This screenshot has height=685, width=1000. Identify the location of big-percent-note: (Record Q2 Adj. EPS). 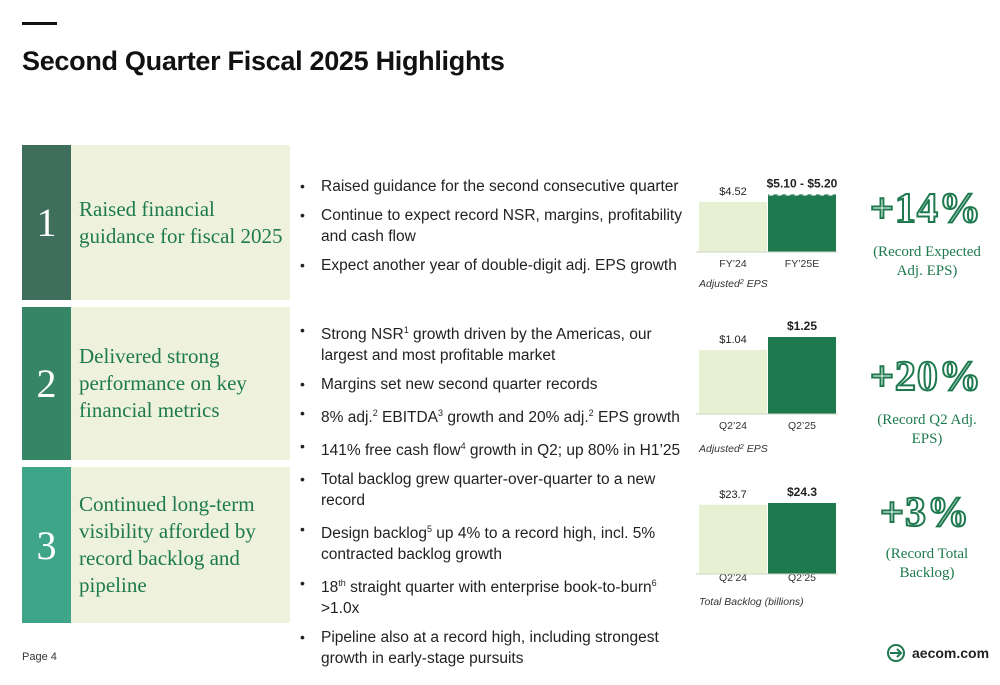
(927, 429).